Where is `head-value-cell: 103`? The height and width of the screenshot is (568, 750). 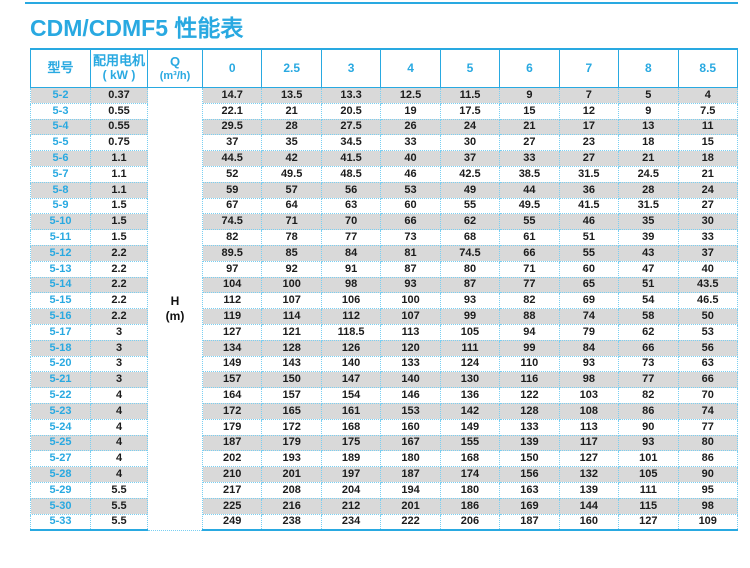
head-value-cell: 103 is located at coordinates (589, 395).